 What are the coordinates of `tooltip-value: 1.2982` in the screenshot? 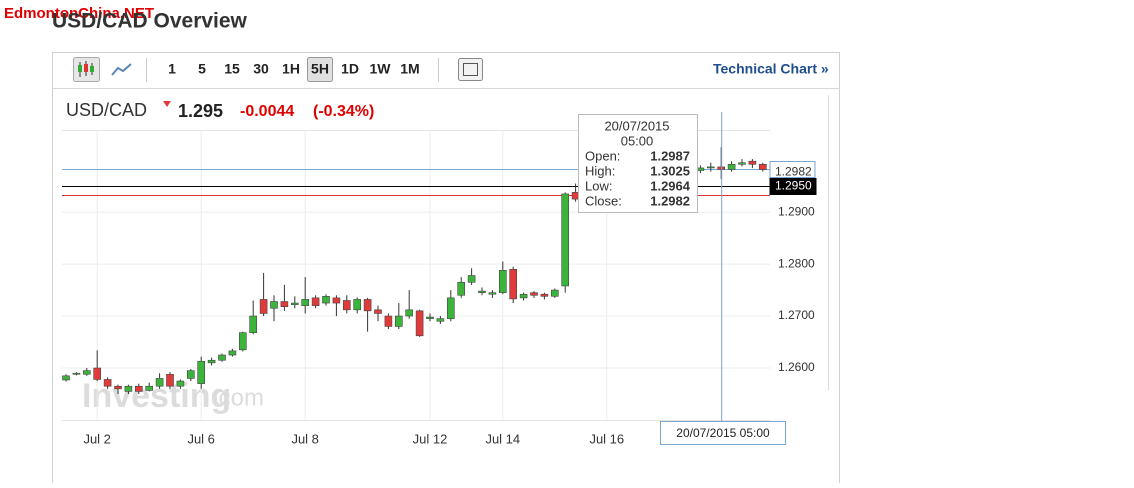 It's located at (670, 200).